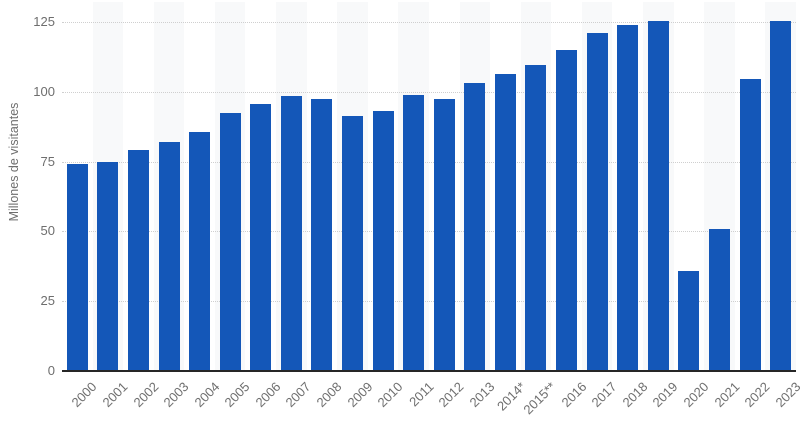  Describe the element at coordinates (658, 195) in the screenshot. I see `bar-2019` at that location.